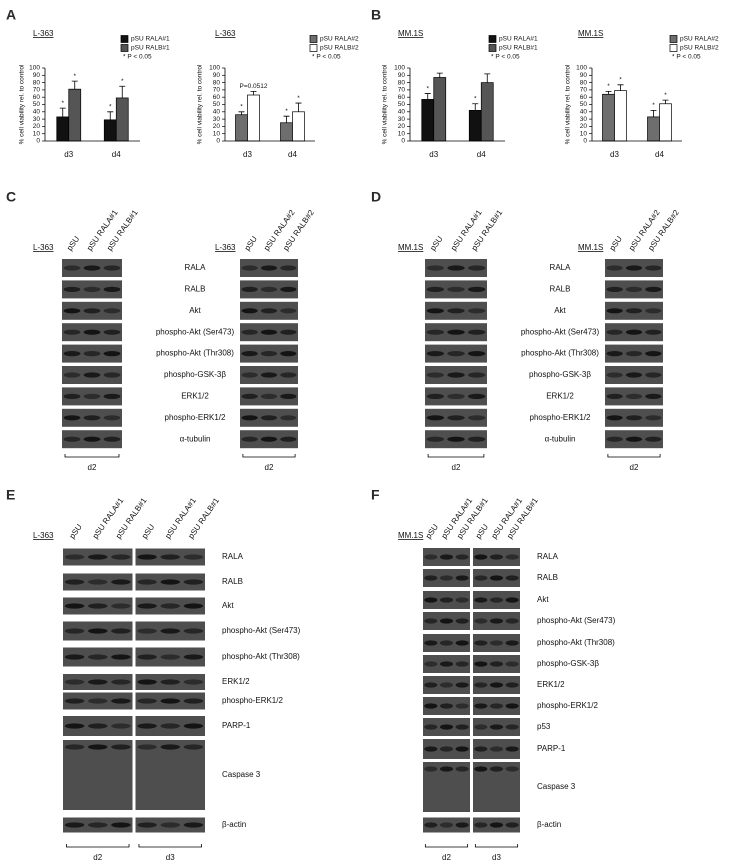  What do you see at coordinates (456, 467) in the screenshot?
I see `timepoint-label: d2` at bounding box center [456, 467].